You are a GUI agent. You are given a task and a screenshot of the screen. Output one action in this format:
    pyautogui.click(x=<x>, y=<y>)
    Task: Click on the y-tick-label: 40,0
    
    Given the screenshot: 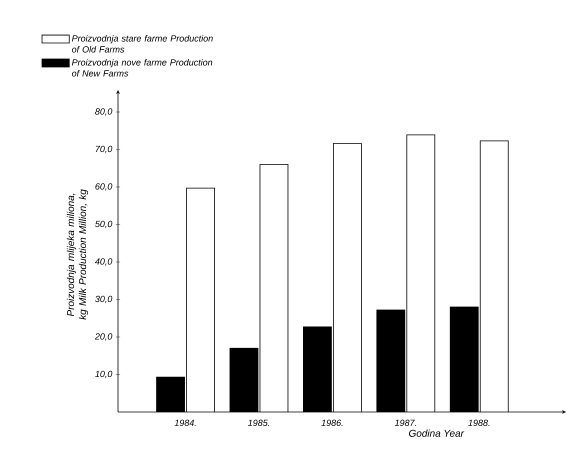 What is the action you would take?
    pyautogui.click(x=103, y=262)
    